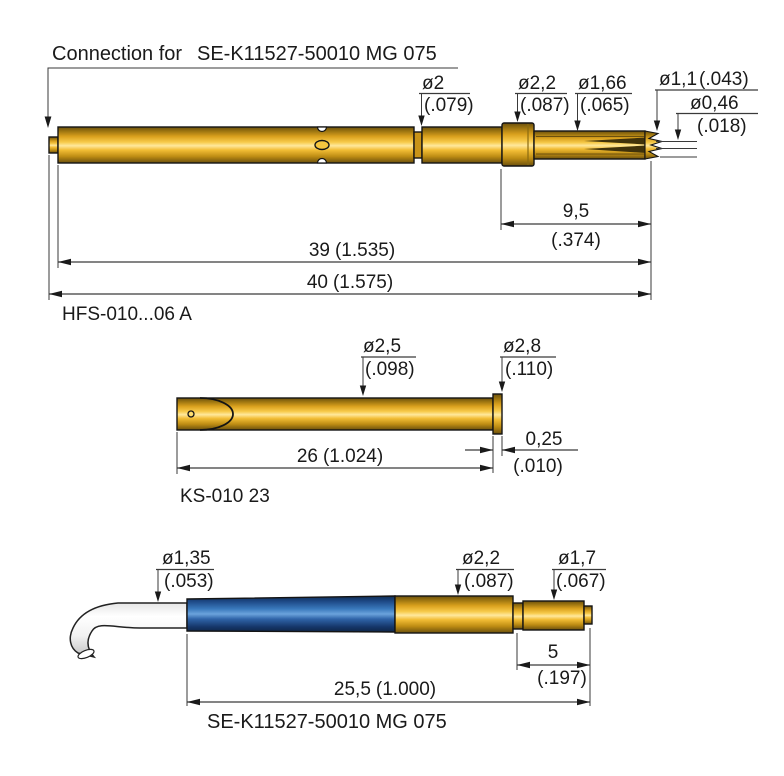  What do you see at coordinates (588, 615) in the screenshot?
I see `cable-end-stub` at bounding box center [588, 615].